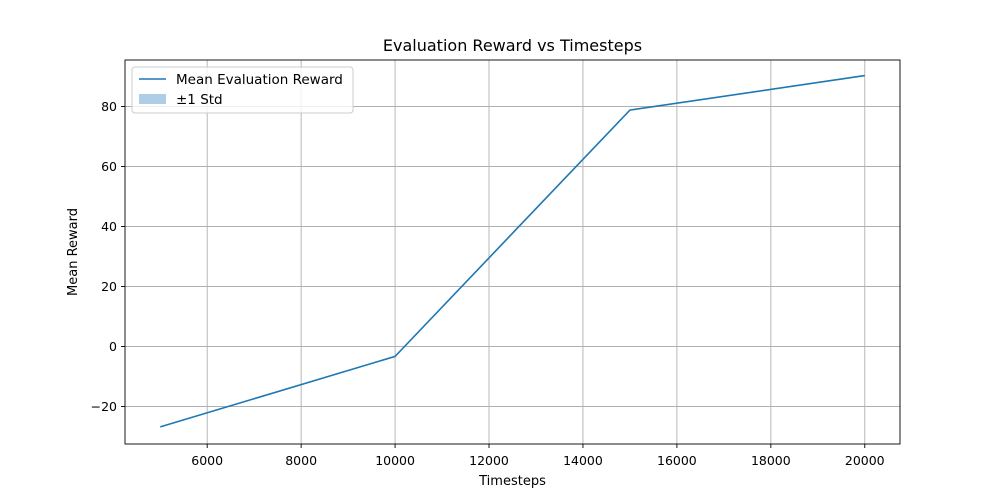 This screenshot has width=1000, height=500. What do you see at coordinates (109, 106) in the screenshot?
I see `y-tick-label: 80` at bounding box center [109, 106].